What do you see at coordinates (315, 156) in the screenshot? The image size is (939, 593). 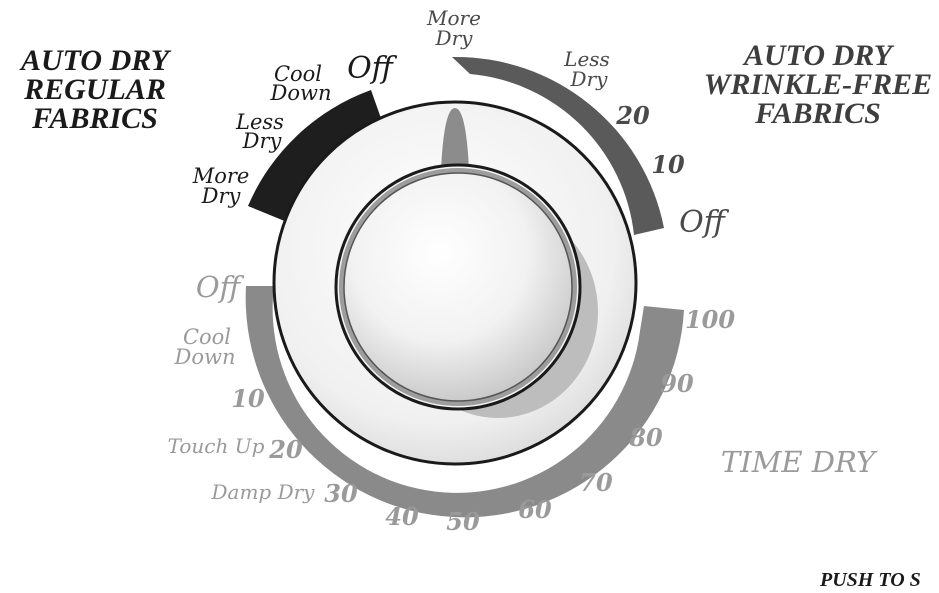 I see `regular-fabrics-band` at bounding box center [315, 156].